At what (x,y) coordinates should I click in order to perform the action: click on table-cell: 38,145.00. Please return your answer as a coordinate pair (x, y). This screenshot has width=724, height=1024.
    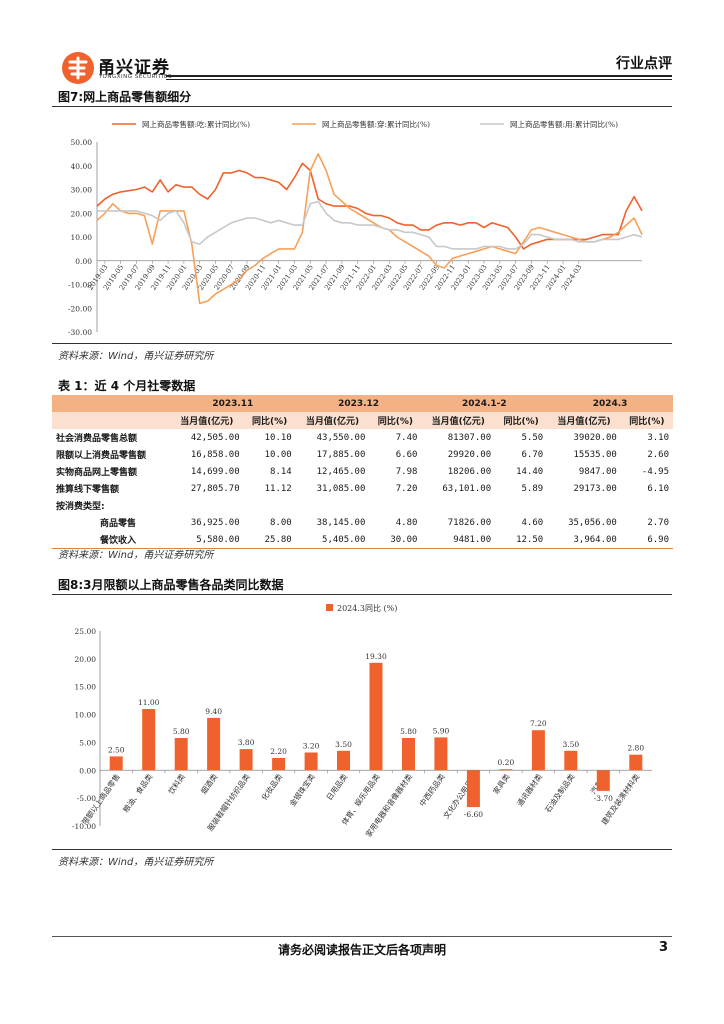
    Looking at the image, I should click on (341, 522).